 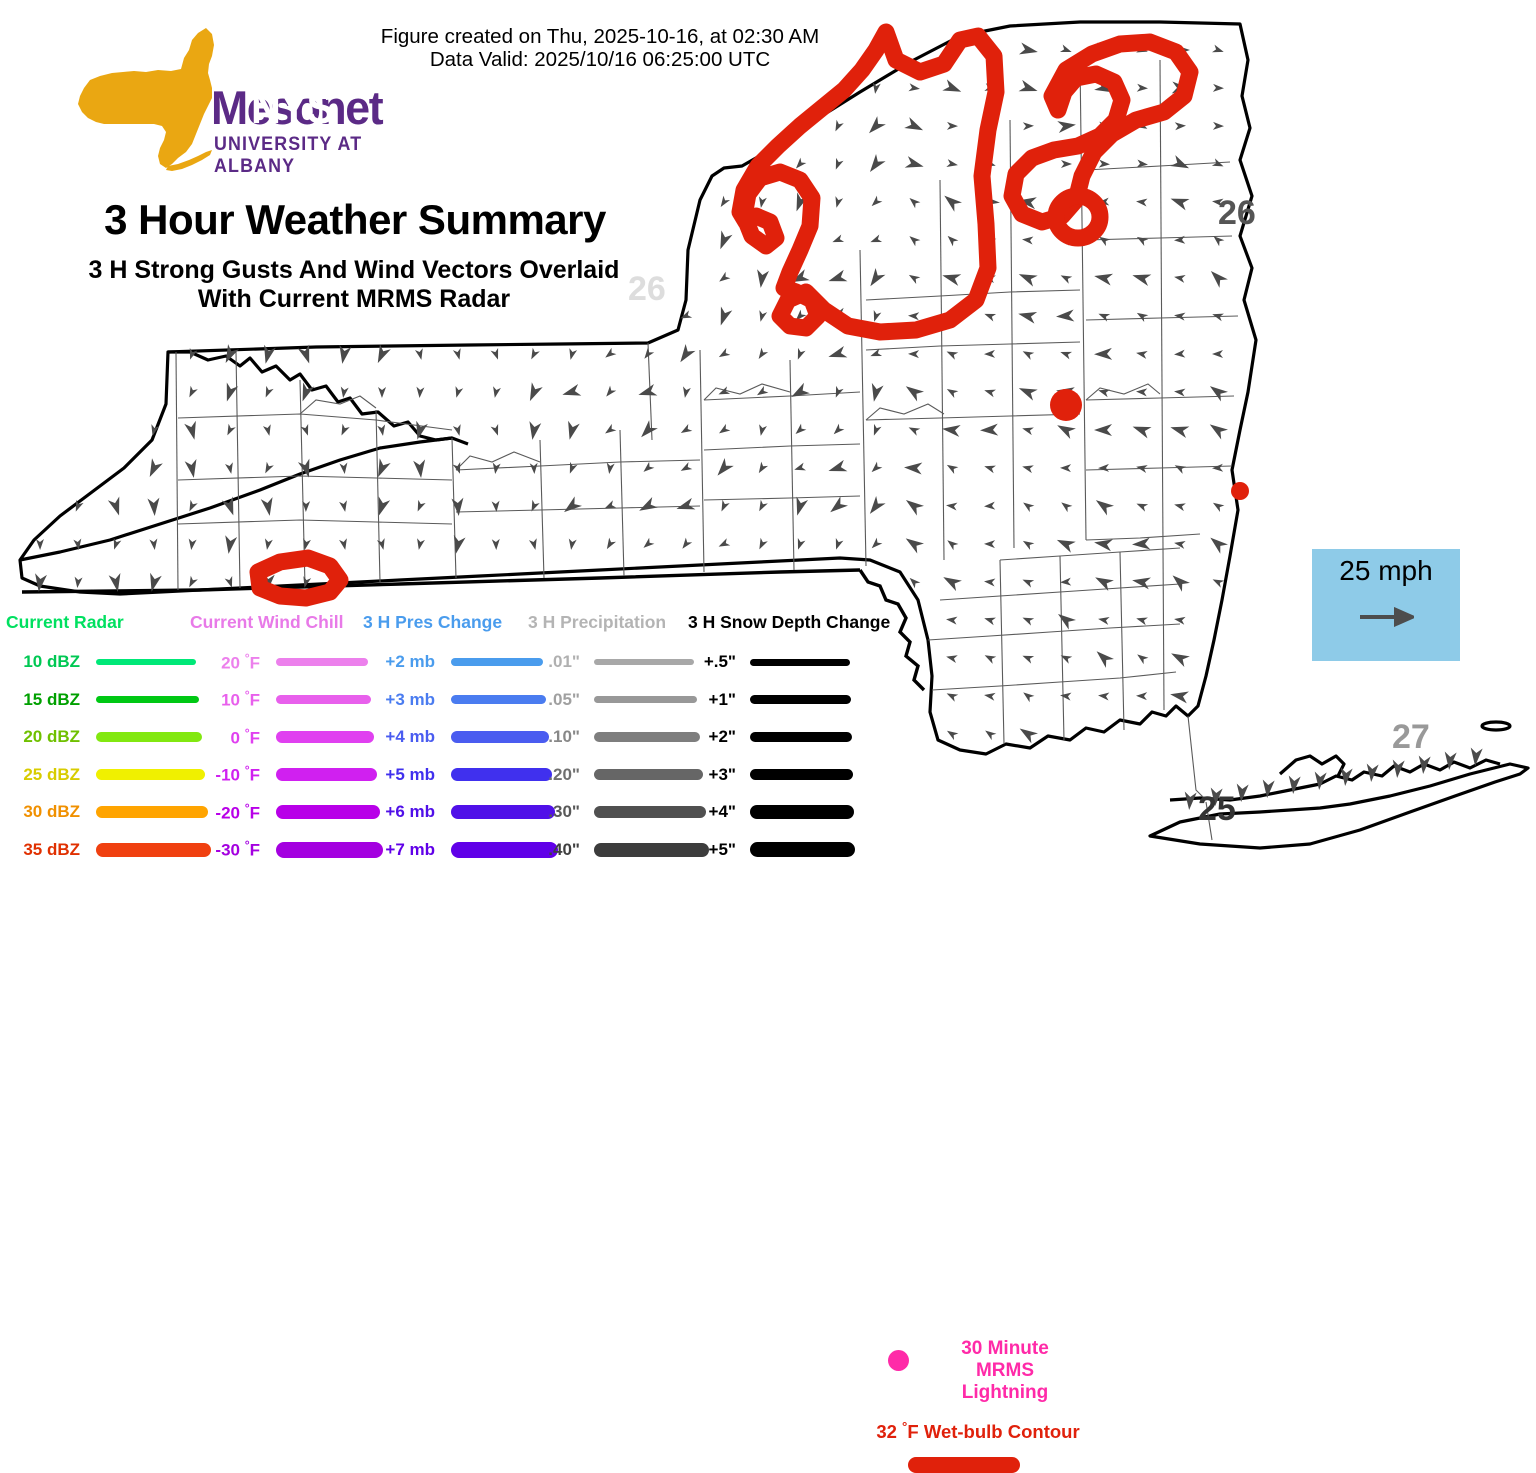 What do you see at coordinates (245, 736) in the screenshot?
I see `legend-item-label: 0 °F` at bounding box center [245, 736].